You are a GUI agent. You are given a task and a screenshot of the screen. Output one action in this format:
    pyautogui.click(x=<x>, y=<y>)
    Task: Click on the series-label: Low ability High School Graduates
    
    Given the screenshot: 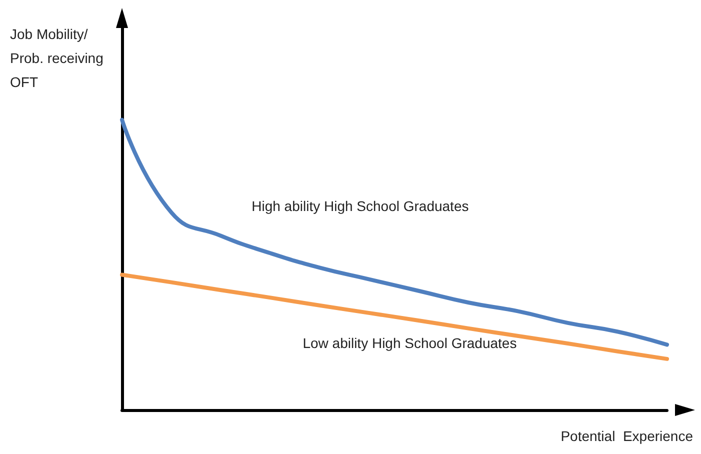 What is the action you would take?
    pyautogui.click(x=409, y=343)
    